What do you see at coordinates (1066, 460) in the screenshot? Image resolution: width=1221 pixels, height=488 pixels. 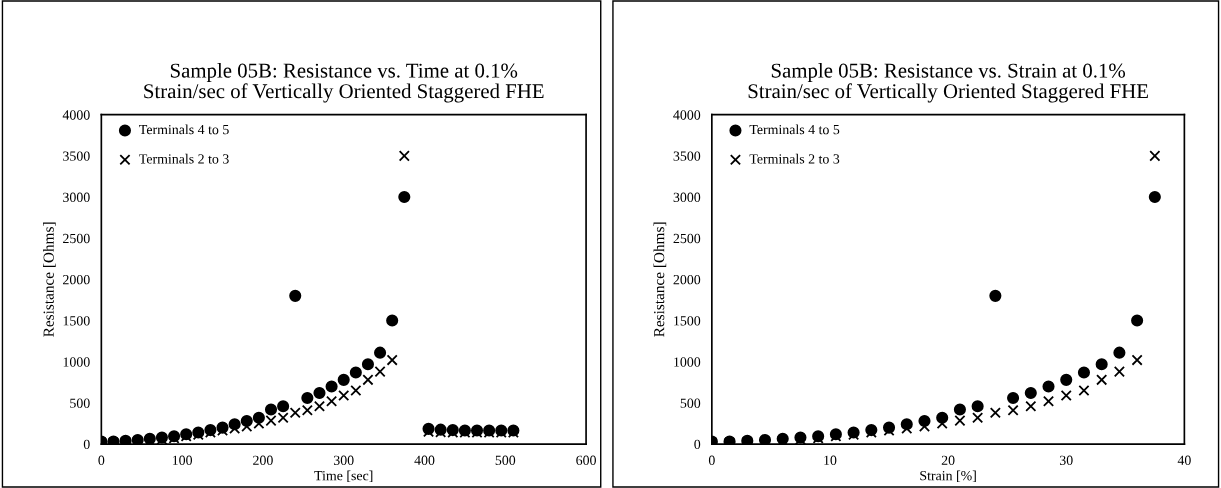 I see `x-tick-label: 30` at bounding box center [1066, 460].